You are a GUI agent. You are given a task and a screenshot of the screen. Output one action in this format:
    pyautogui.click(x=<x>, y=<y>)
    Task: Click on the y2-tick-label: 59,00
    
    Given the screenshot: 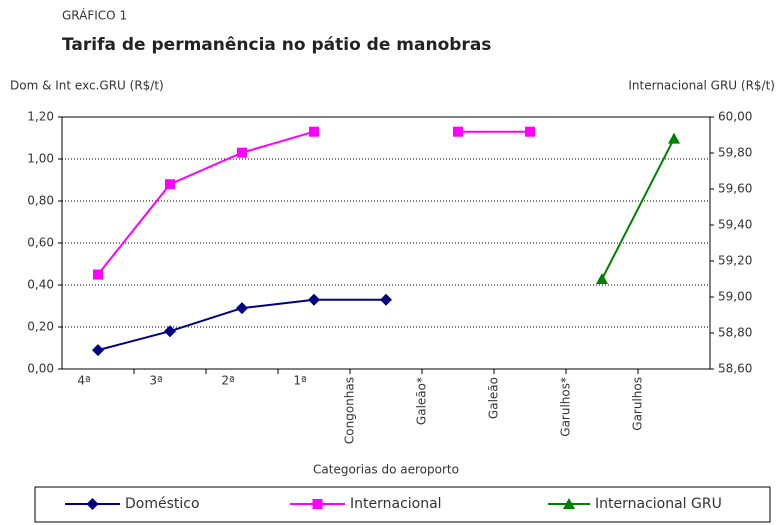 What is the action you would take?
    pyautogui.click(x=735, y=297)
    